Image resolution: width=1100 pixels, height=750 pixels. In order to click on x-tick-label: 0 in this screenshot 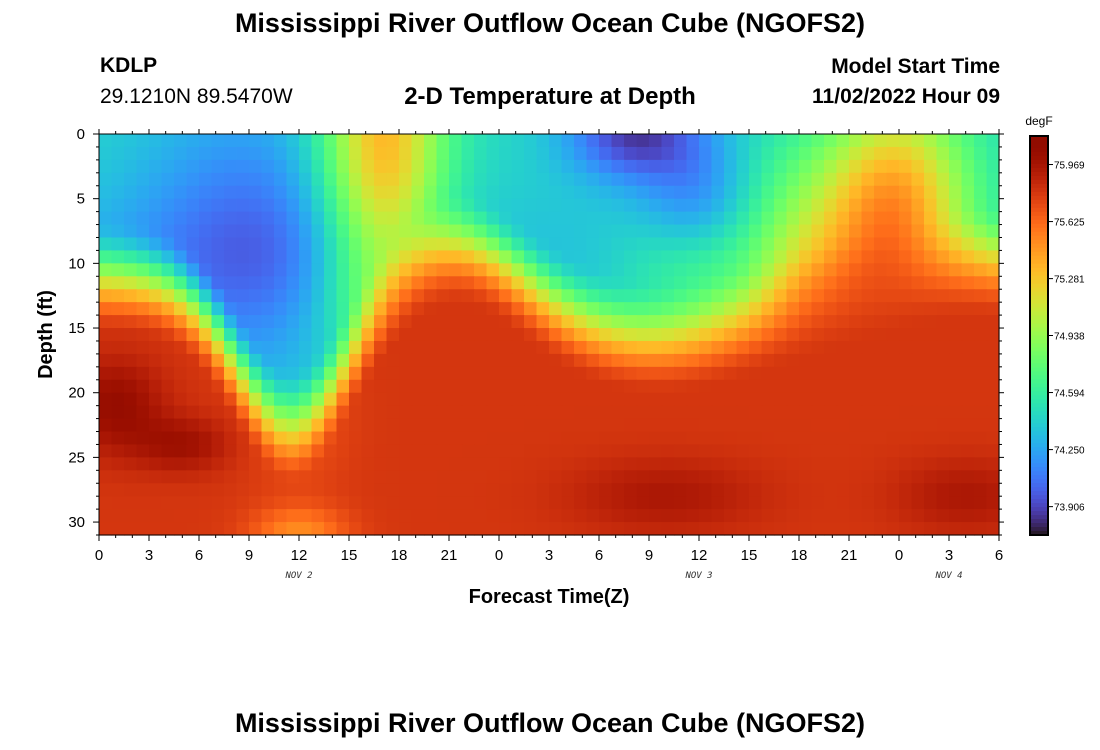, I will do `click(899, 555)`.